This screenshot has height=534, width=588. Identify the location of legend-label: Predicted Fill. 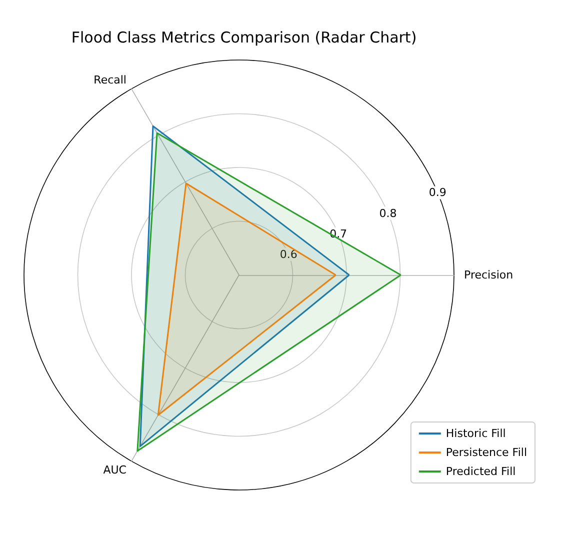
(481, 471).